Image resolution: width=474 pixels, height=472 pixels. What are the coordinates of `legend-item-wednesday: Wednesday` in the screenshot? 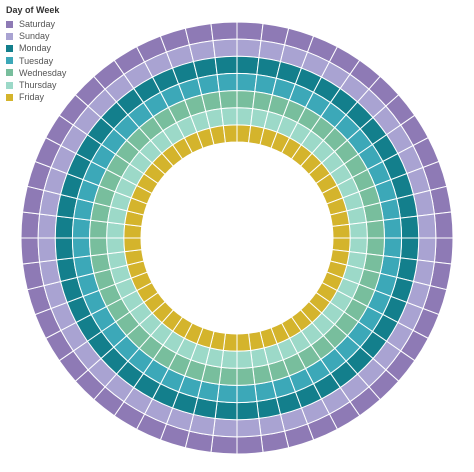 It's located at (36, 73).